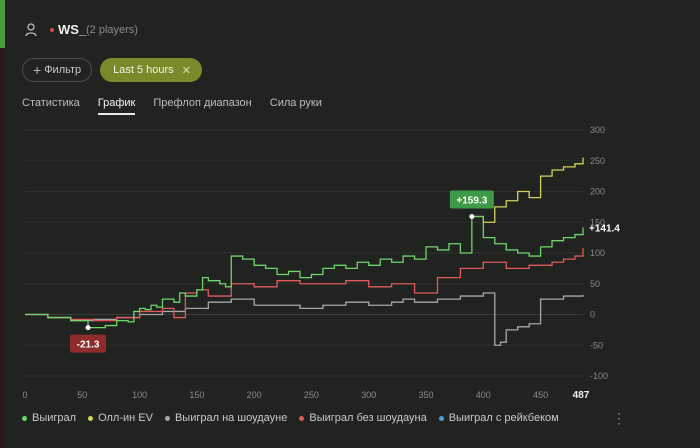 The height and width of the screenshot is (448, 700). Describe the element at coordinates (186, 70) in the screenshot. I see `close-icon: ✕` at that location.